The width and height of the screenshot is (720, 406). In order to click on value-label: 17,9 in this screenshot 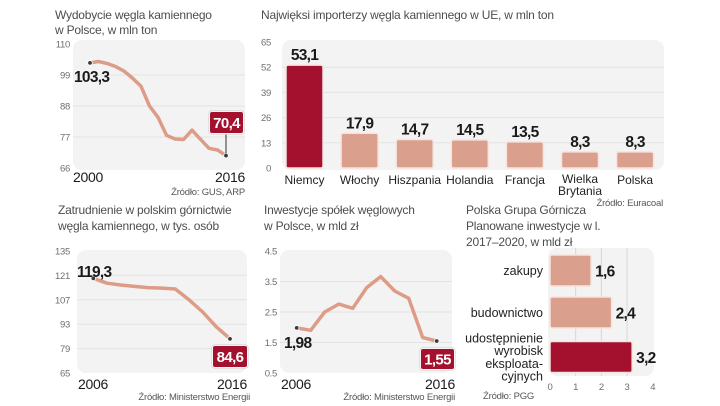, I will do `click(360, 123)`.